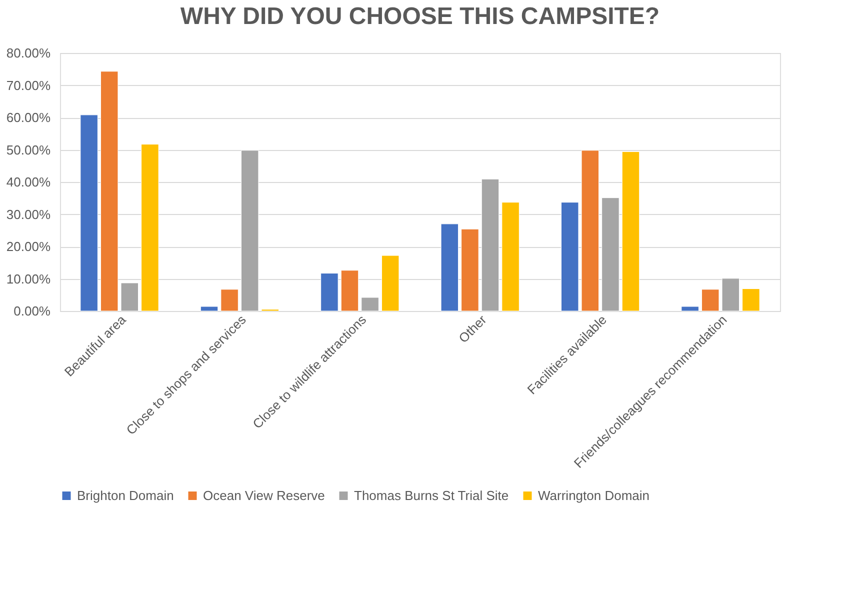 This screenshot has height=606, width=864. I want to click on y-tick-label: 40.00%, so click(28, 182).